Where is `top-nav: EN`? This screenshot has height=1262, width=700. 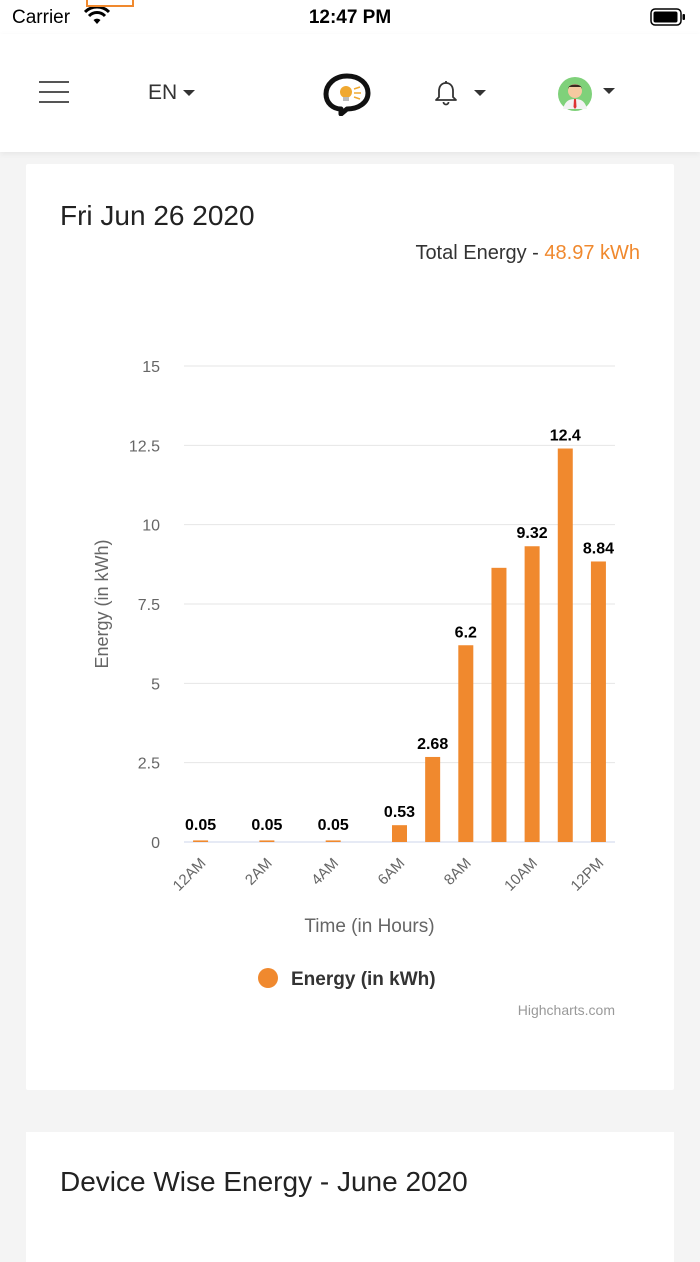 top-nav: EN is located at coordinates (350, 93).